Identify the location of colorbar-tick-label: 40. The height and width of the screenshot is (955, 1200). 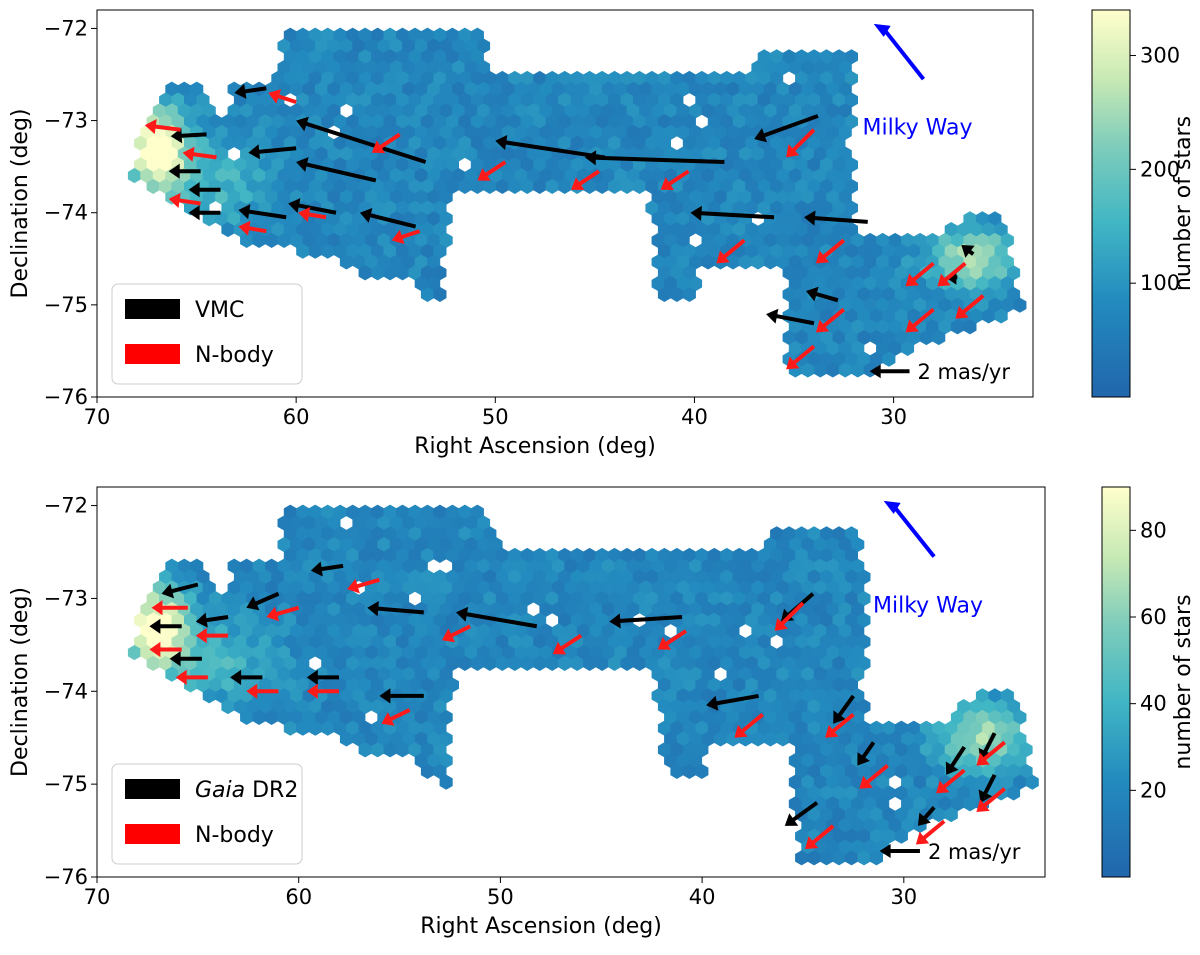
(1153, 704).